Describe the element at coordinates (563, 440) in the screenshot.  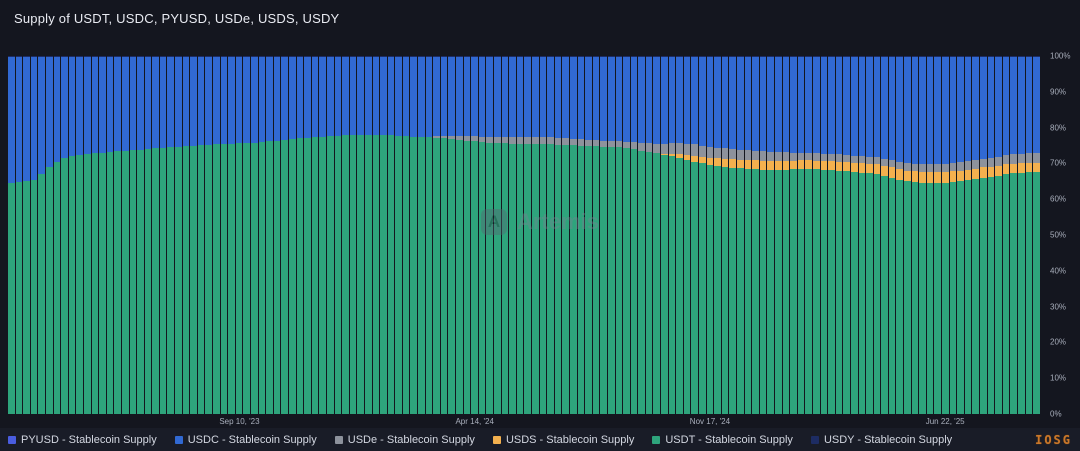
I see `legend-item-usds: USDS - Stablecoin Supply` at that location.